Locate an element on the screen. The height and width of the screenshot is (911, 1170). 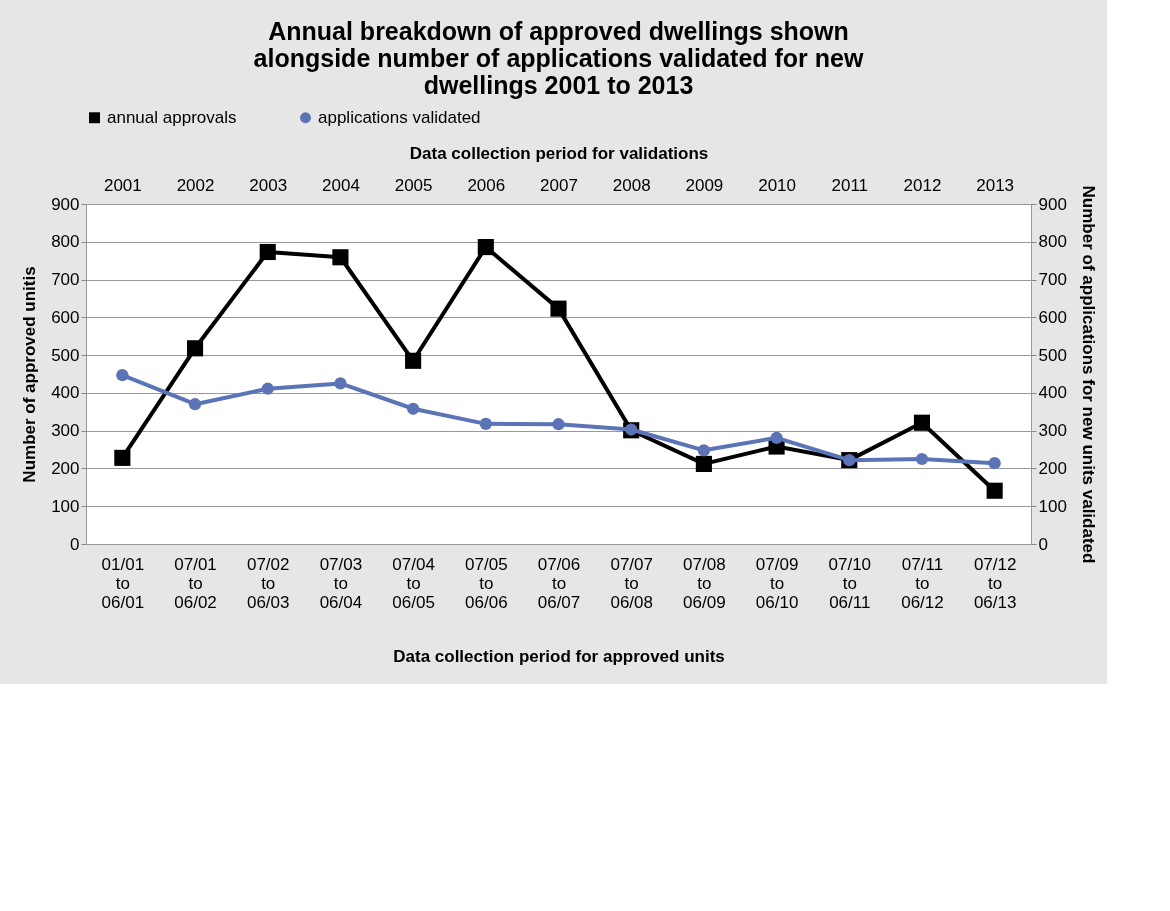
y-tick-label: 0 is located at coordinates (75, 544).